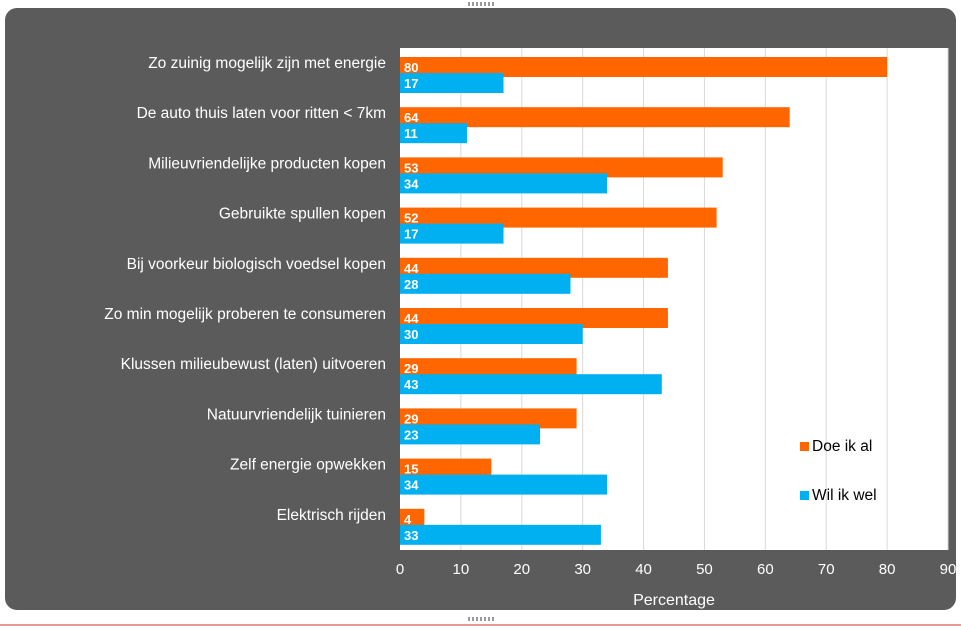 The image size is (961, 628). I want to click on legend: Doe ik al Wil ik wel, so click(838, 471).